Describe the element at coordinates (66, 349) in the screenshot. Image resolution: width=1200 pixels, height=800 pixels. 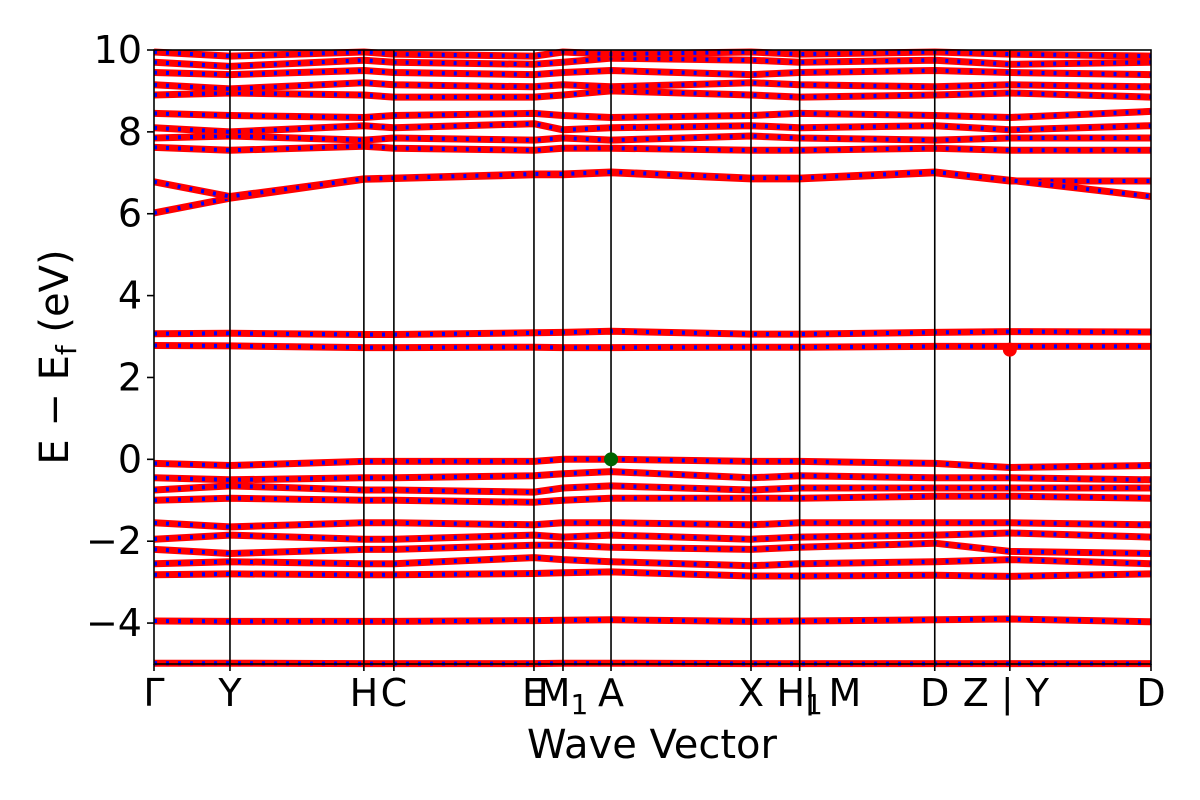
I see `y-axis-title-sub: f` at that location.